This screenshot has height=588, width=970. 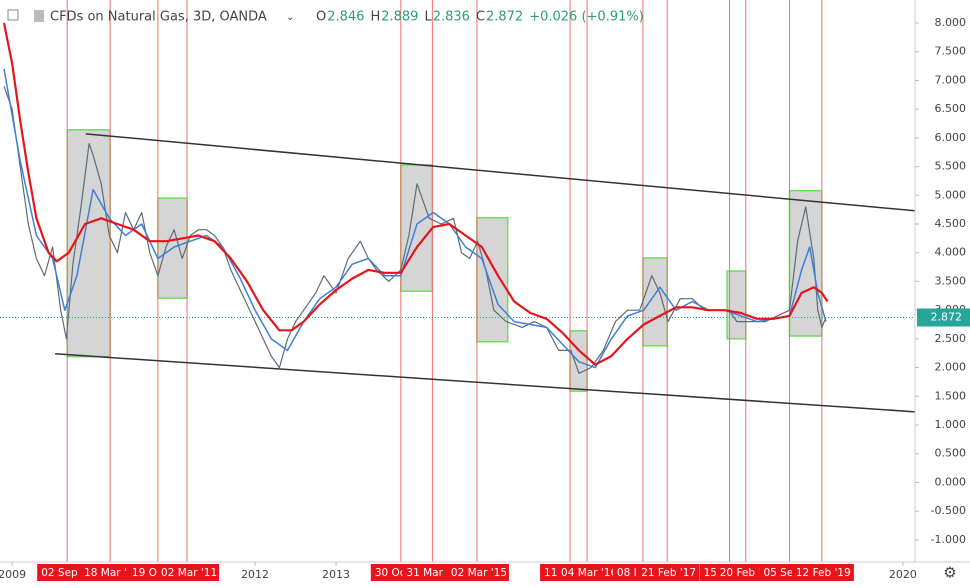 What do you see at coordinates (39, 16) in the screenshot?
I see `symbol-icon` at bounding box center [39, 16].